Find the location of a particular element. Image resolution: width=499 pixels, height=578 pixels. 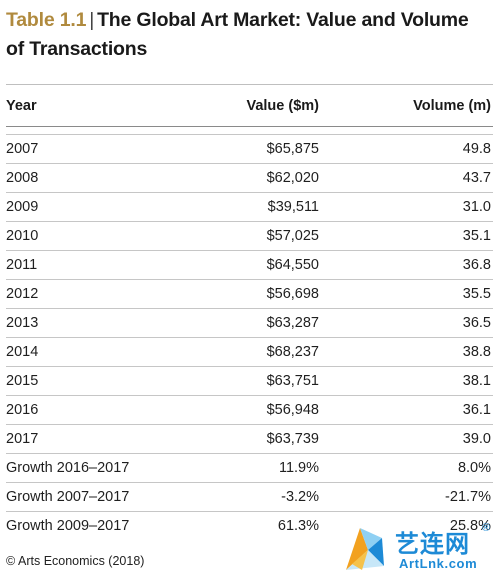

volume-cell: 36.5 is located at coordinates (407, 323).